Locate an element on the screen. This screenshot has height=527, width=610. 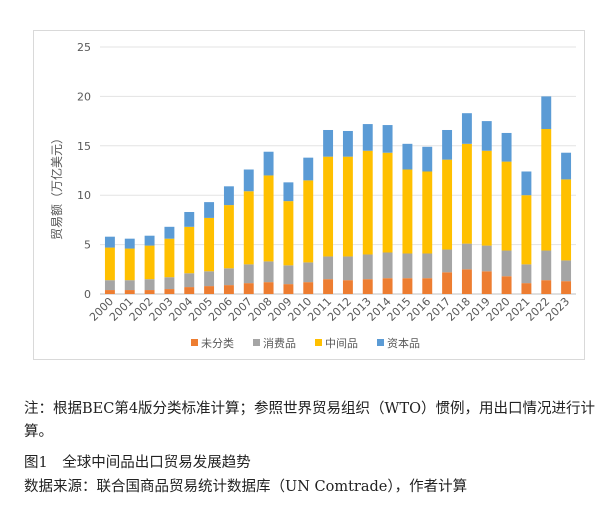
legend-label: 消费品 is located at coordinates (279, 343).